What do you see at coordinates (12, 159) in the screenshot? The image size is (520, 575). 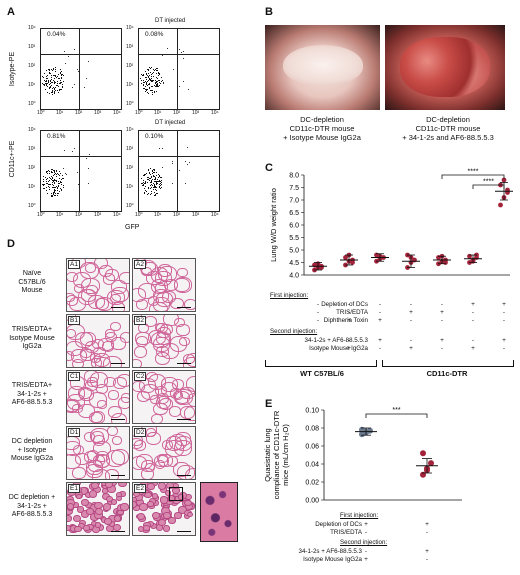 I see `panel-a-ylabel-bottom: CD11c+-PE` at bounding box center [12, 159].